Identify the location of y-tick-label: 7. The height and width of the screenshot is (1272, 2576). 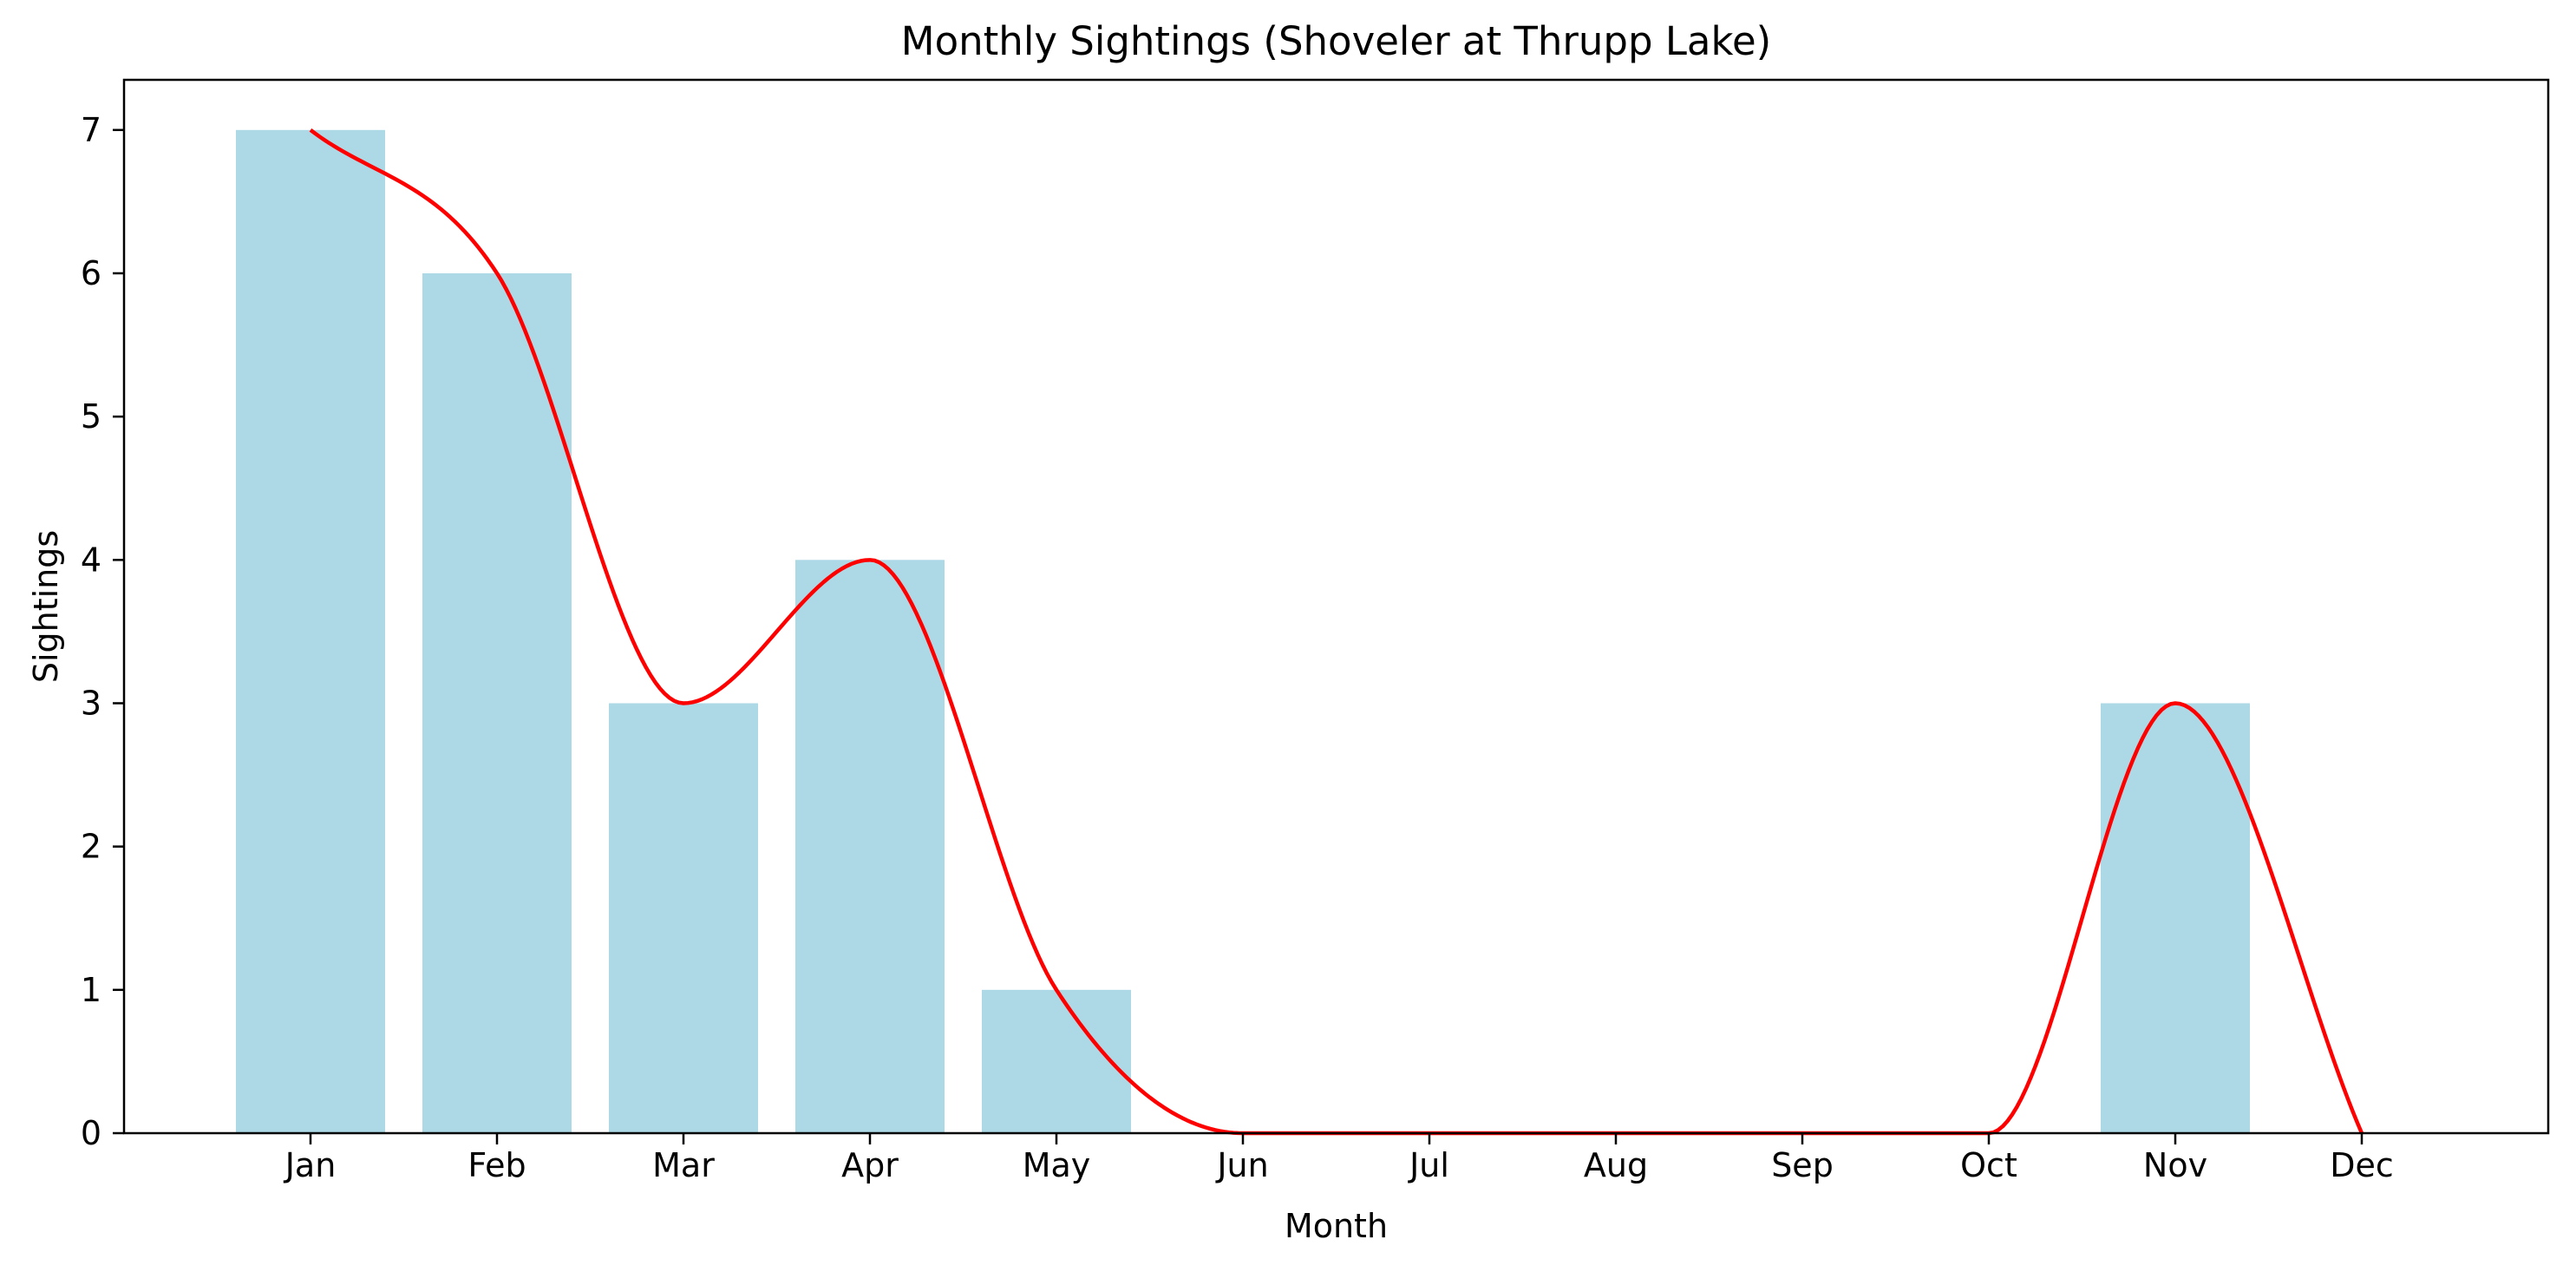
(91, 130).